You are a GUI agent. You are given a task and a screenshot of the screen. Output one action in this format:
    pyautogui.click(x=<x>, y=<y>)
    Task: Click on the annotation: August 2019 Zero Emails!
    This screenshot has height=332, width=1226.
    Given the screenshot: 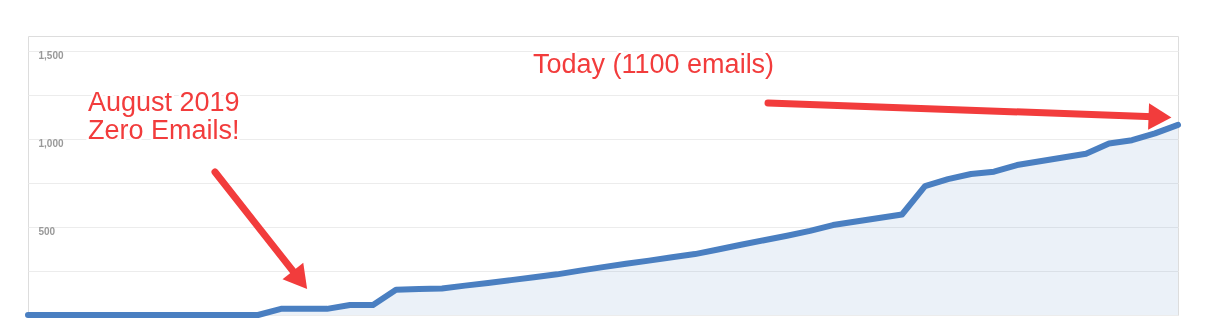 What is the action you would take?
    pyautogui.click(x=164, y=116)
    